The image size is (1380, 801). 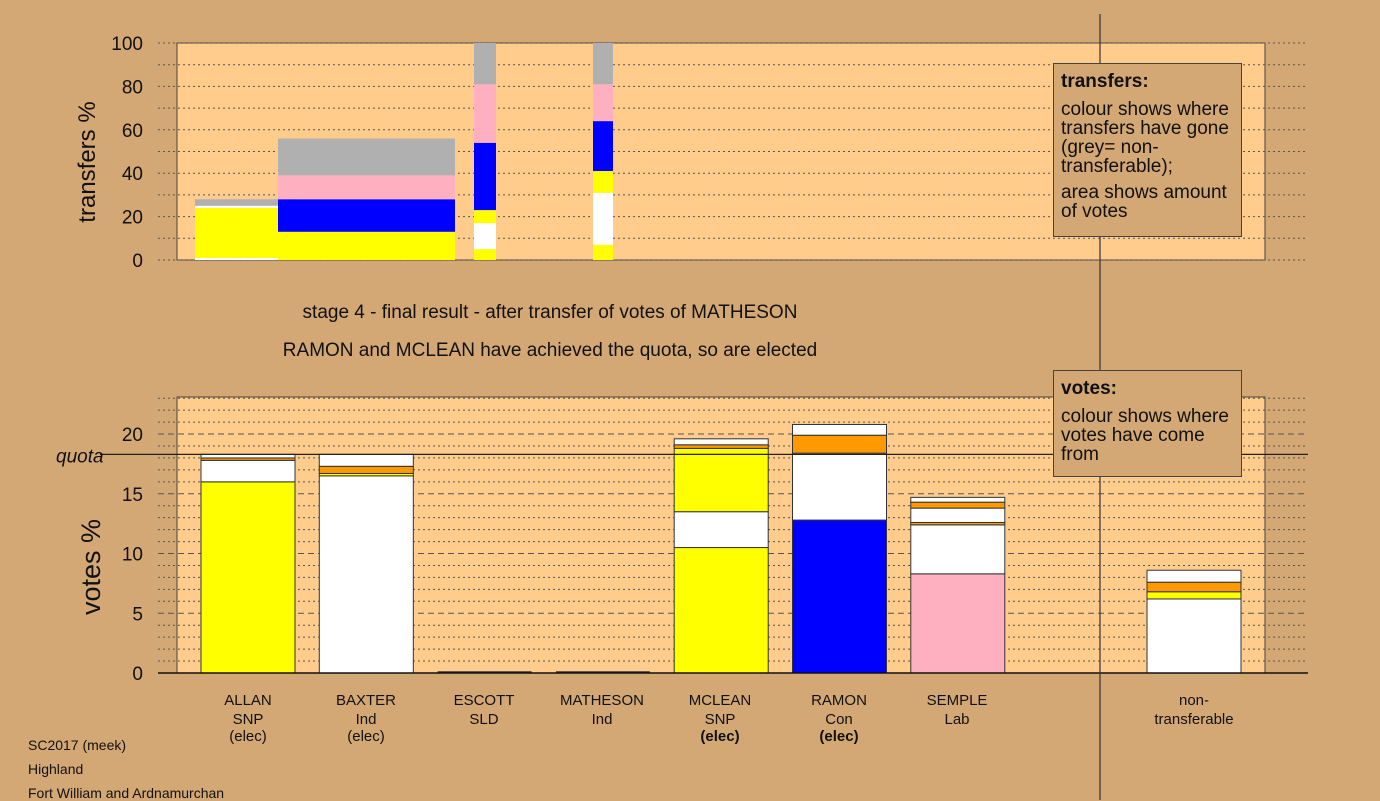 What do you see at coordinates (132, 555) in the screenshot?
I see `votes-tick-label: 10` at bounding box center [132, 555].